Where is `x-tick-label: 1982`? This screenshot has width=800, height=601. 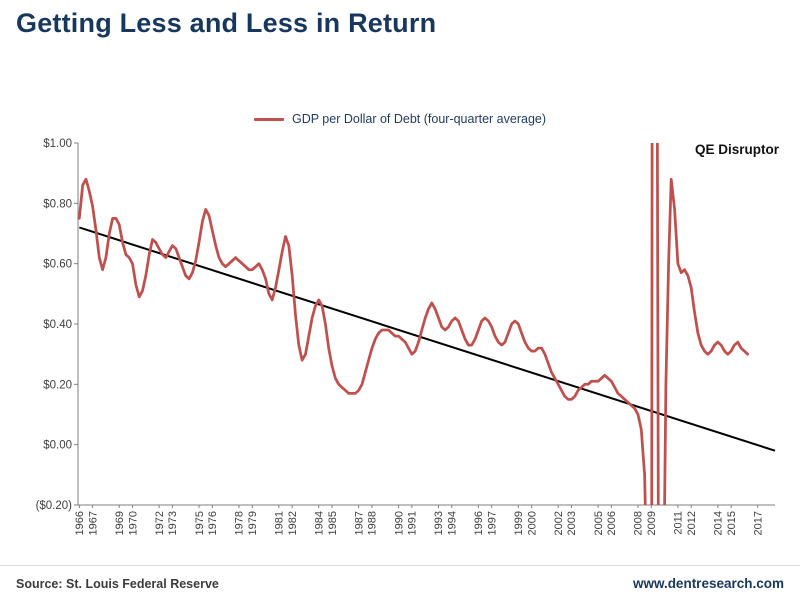 x-tick-label: 1982 is located at coordinates (293, 523).